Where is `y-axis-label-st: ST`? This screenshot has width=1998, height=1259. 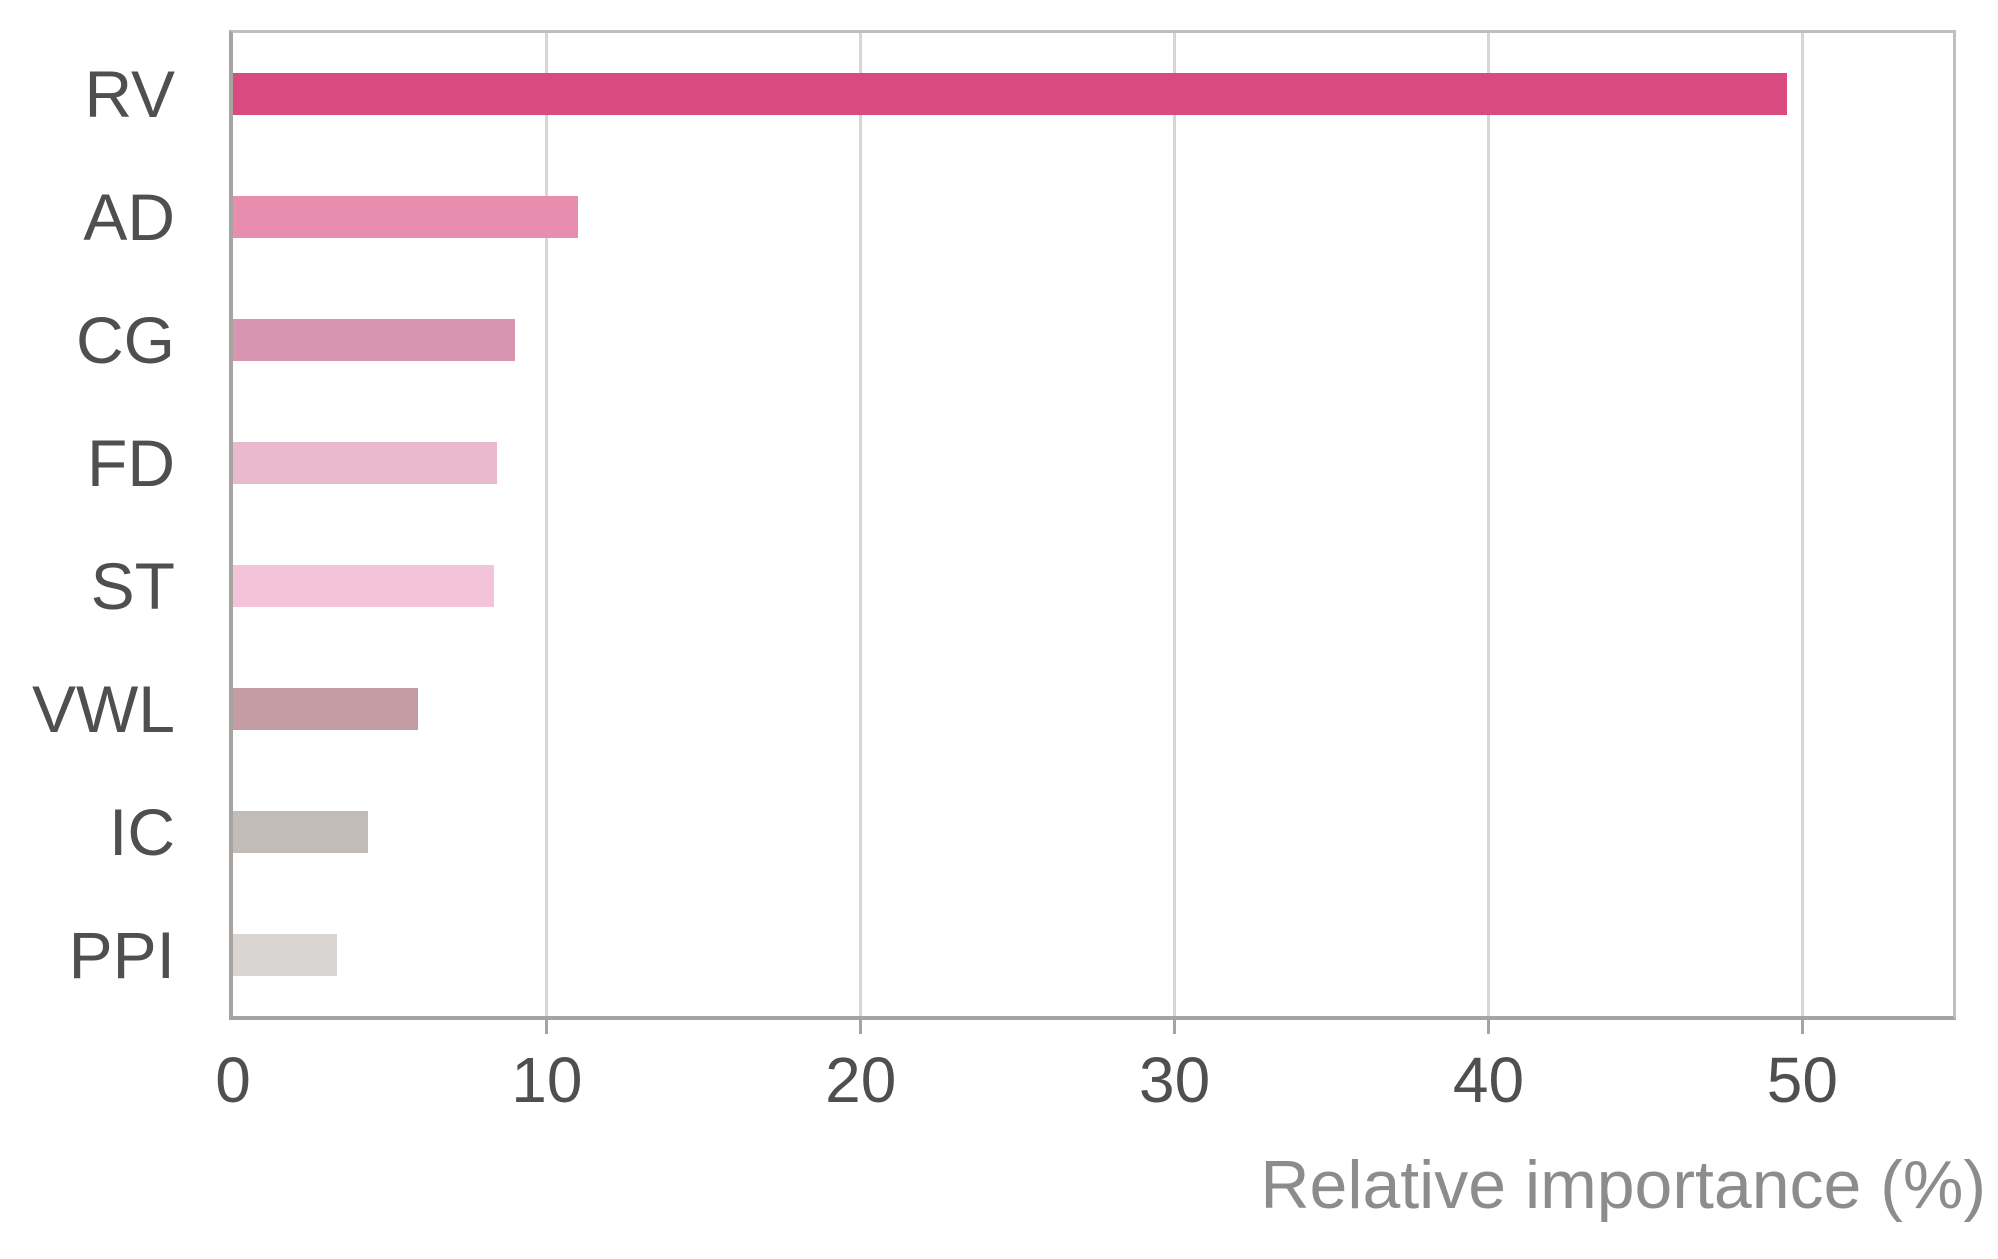 y-axis-label-st: ST is located at coordinates (132, 585).